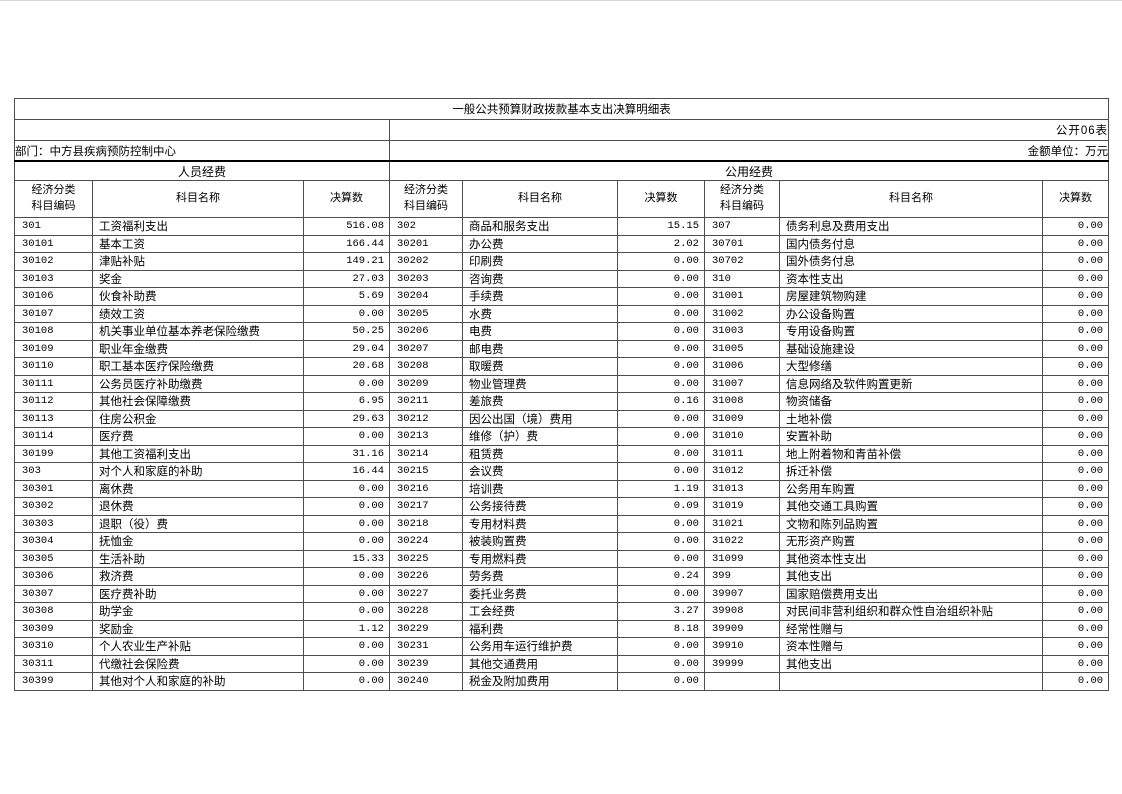 The image size is (1122, 794). Describe the element at coordinates (53, 331) in the screenshot. I see `econ-code-cell: 30108` at that location.